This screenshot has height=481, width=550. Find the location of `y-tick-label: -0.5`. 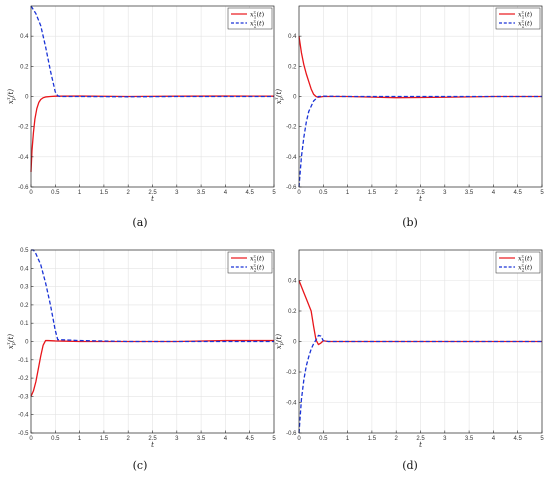

y-tick-label: -0.5 is located at coordinates (23, 434).